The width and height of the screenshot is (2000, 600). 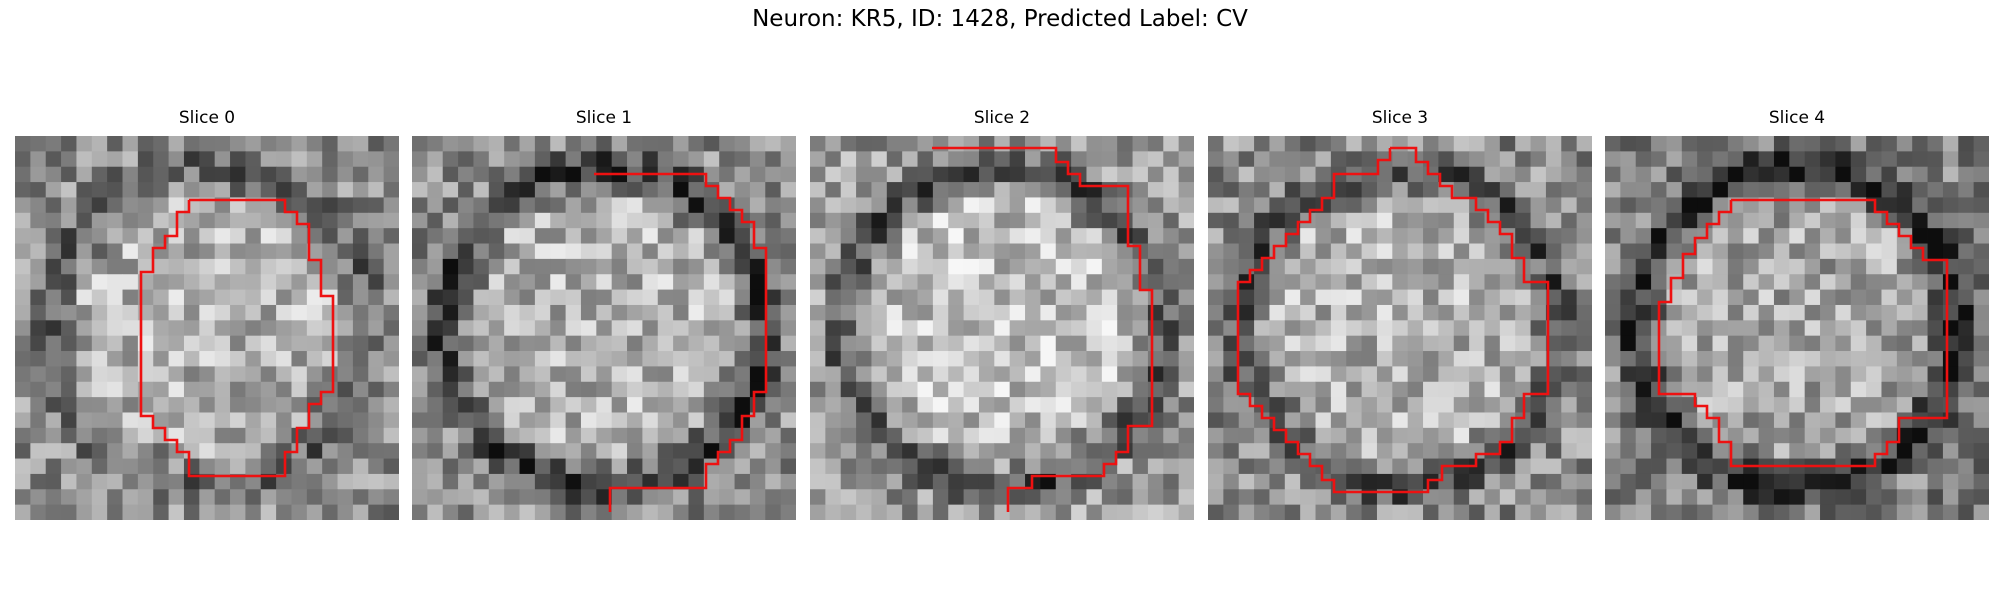 I want to click on slice-title: Slice 4, so click(x=1797, y=118).